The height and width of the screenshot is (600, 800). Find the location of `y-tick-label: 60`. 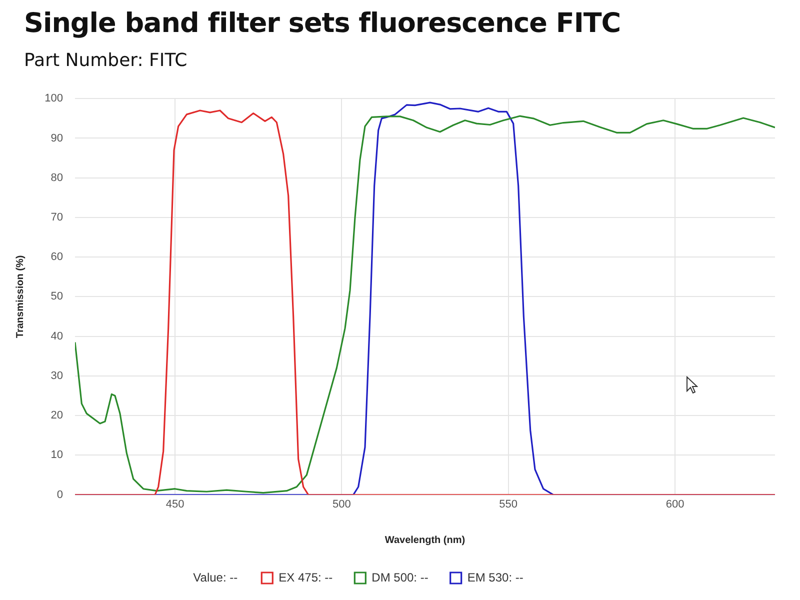

y-tick-label: 60 is located at coordinates (56, 257).